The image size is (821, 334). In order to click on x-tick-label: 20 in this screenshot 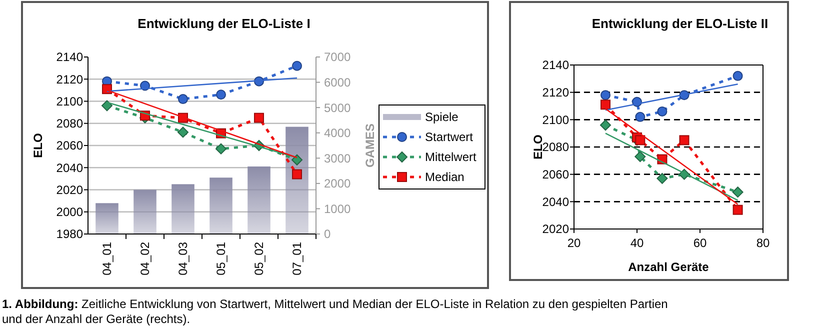, I will do `click(574, 243)`.